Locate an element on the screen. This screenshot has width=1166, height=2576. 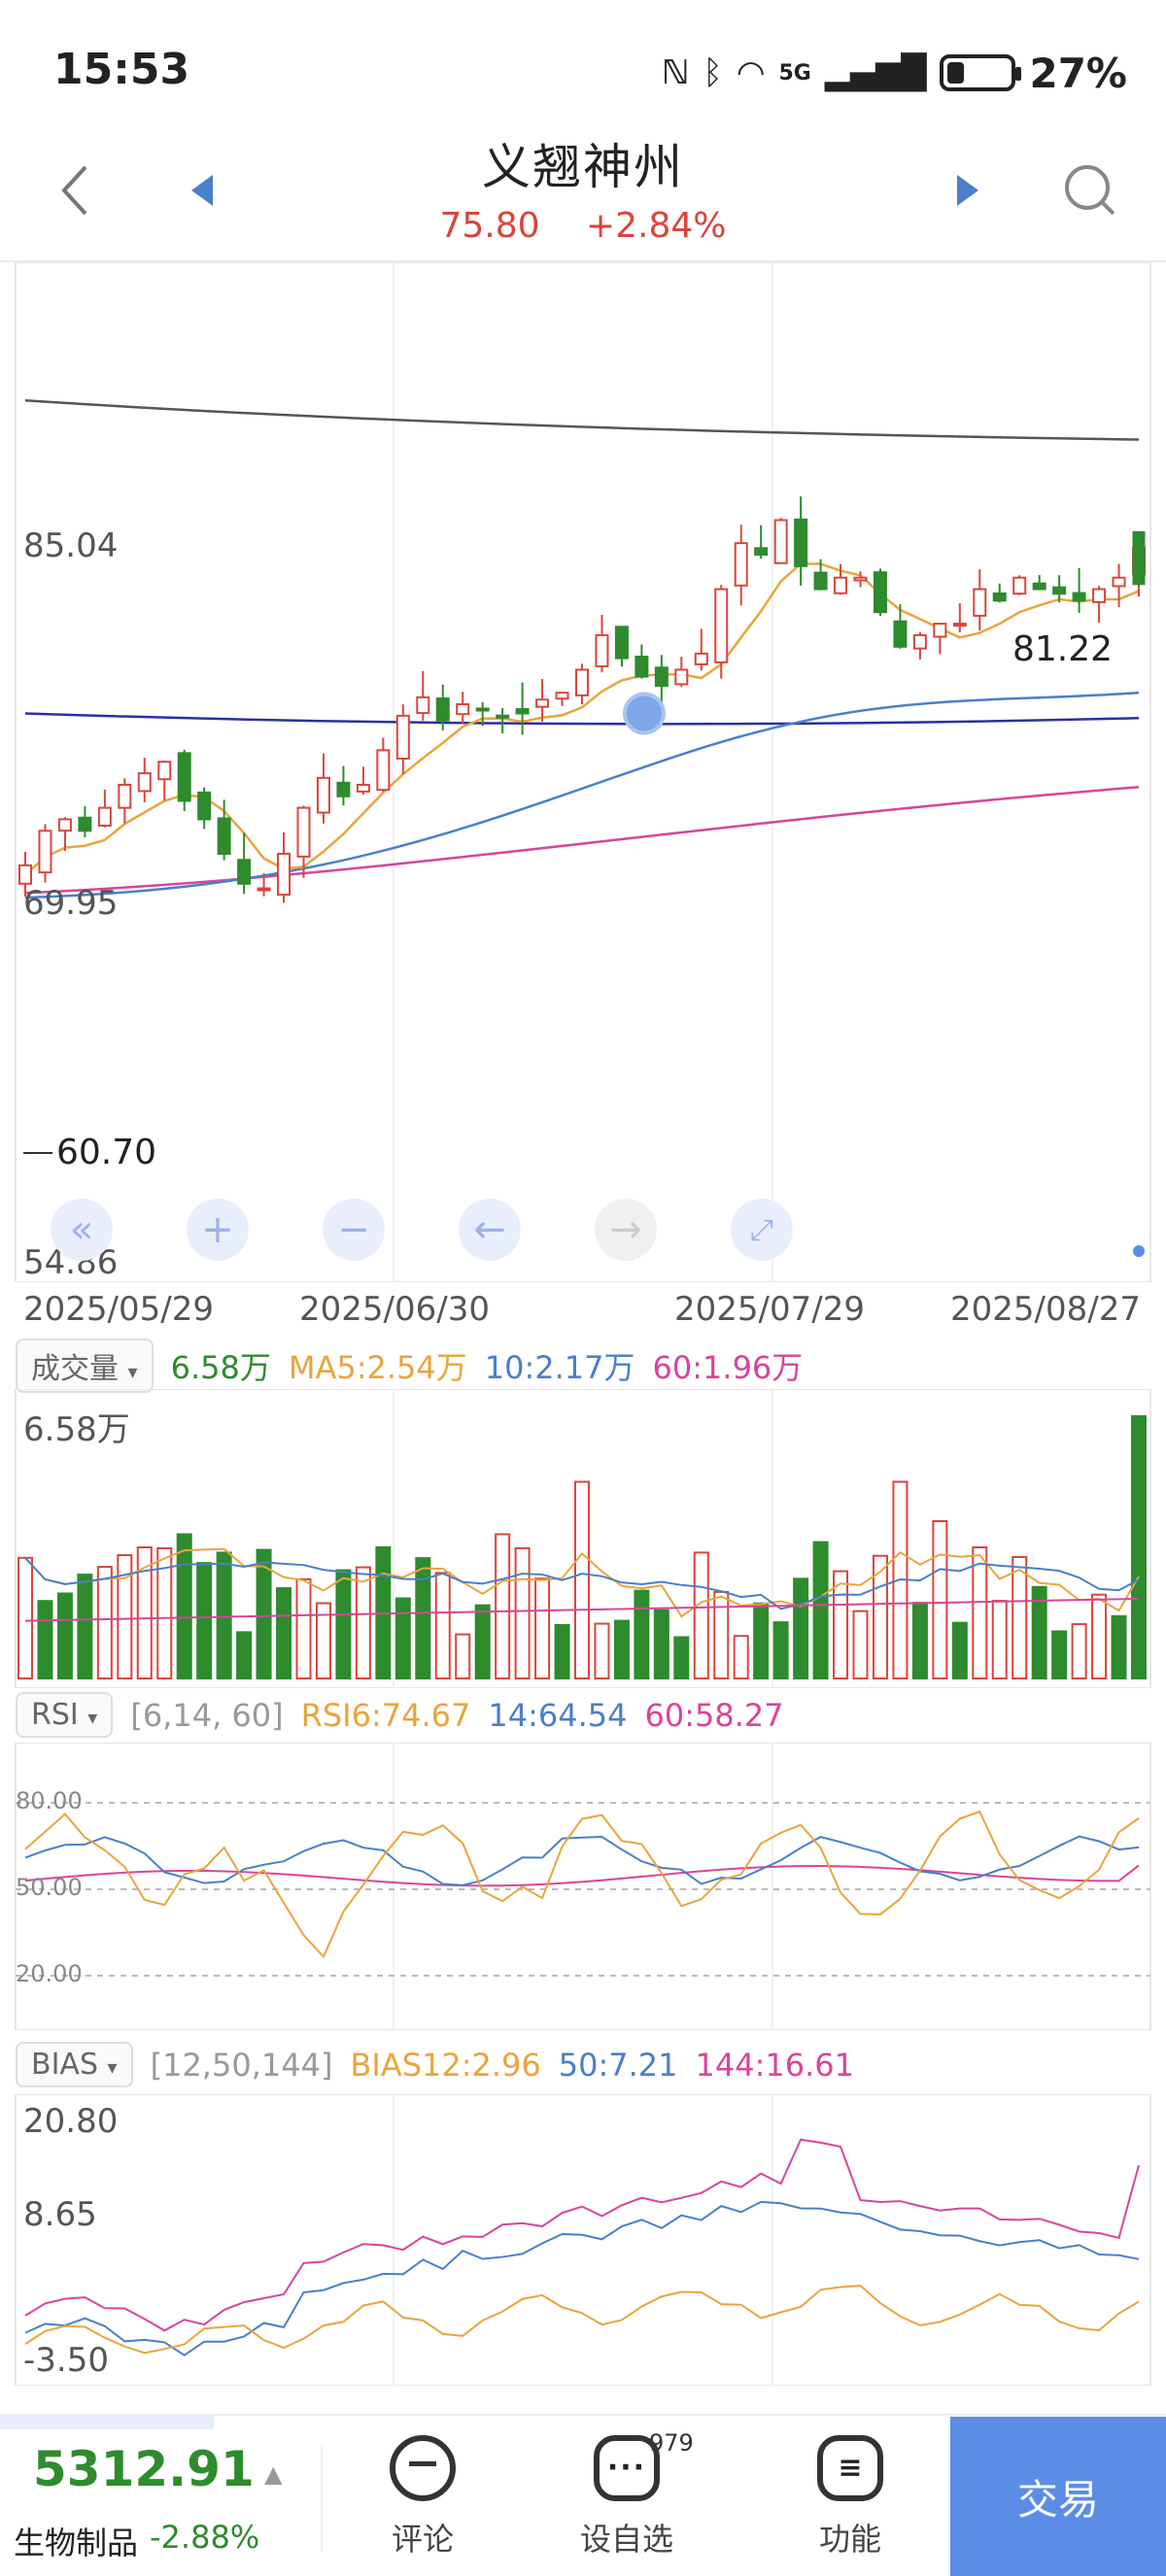
panel-frame is located at coordinates (583, 1886).